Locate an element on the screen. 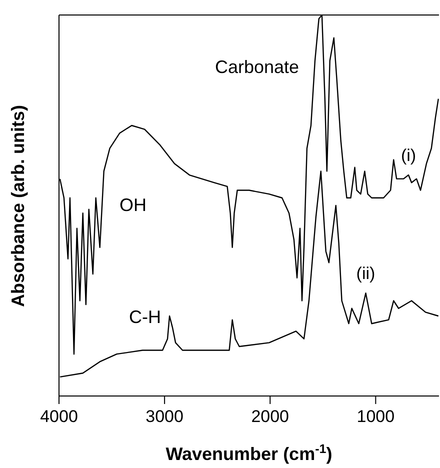 The image size is (440, 468). series-label: (i) is located at coordinates (408, 156).